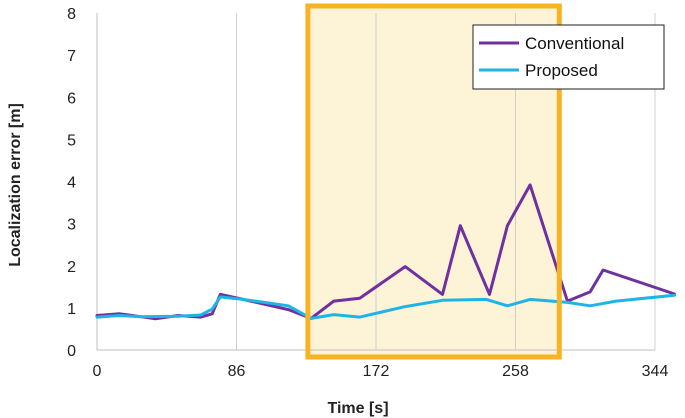 The image size is (685, 418). What do you see at coordinates (385, 306) in the screenshot?
I see `series-line-proposed` at bounding box center [385, 306].